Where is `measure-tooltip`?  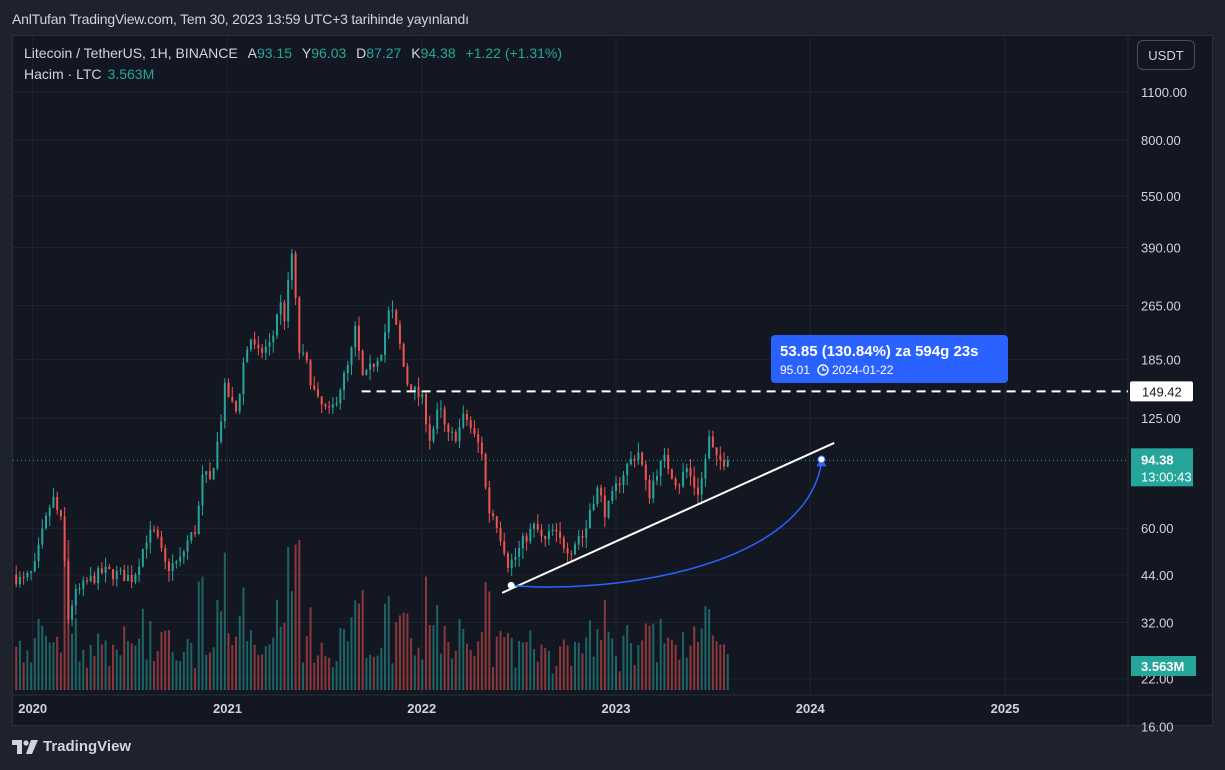 measure-tooltip is located at coordinates (889, 359).